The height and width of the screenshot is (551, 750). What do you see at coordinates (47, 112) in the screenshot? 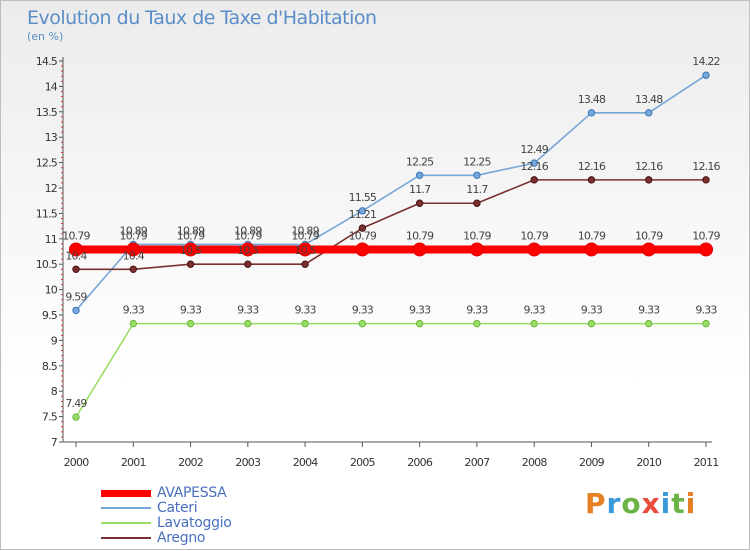
I see `y-tick-label: 13.5` at bounding box center [47, 112].